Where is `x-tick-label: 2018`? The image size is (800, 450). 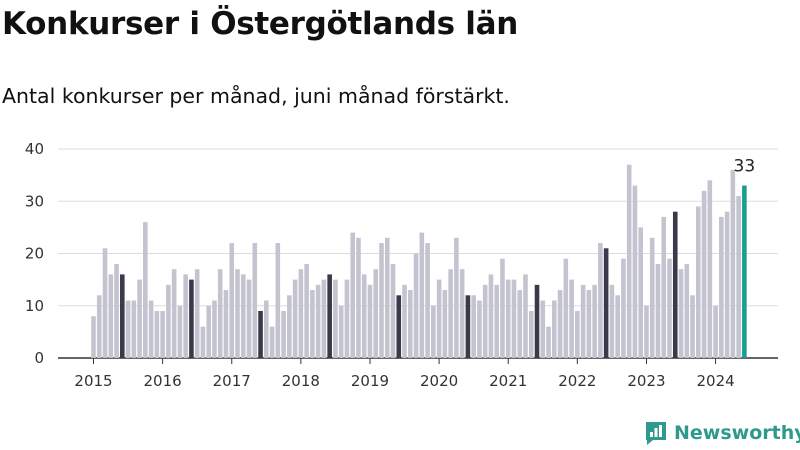
x-tick-label: 2018 is located at coordinates (301, 381).